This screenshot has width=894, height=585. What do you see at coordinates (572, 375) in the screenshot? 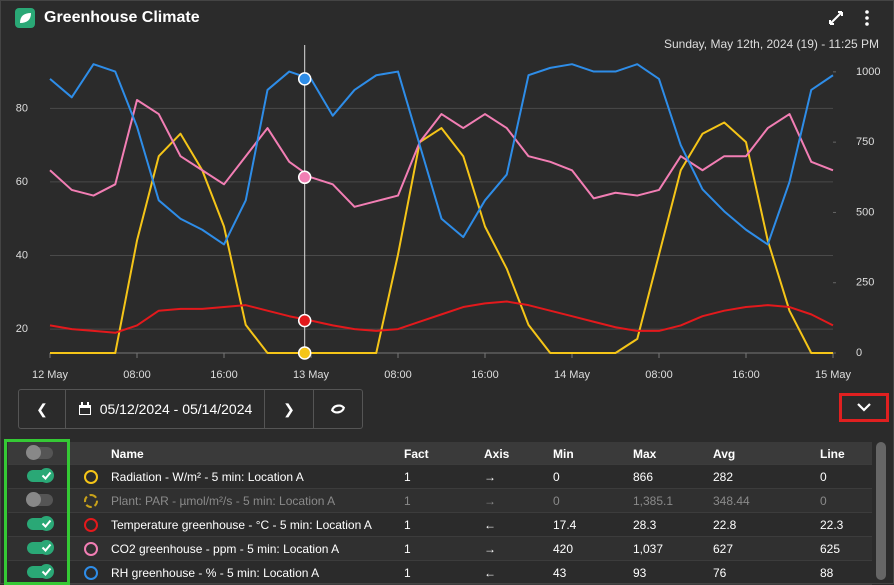
I see `x-tick-label: 14 May` at bounding box center [572, 375].